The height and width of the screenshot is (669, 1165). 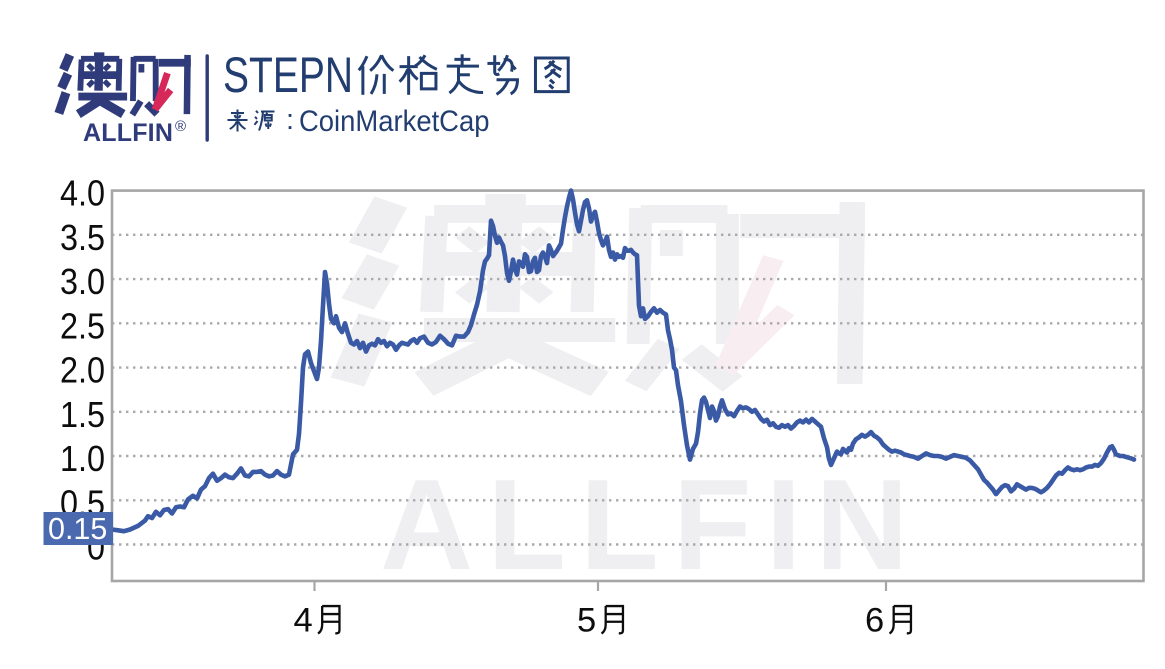 I want to click on svg-text: 0.15, so click(x=77, y=529).